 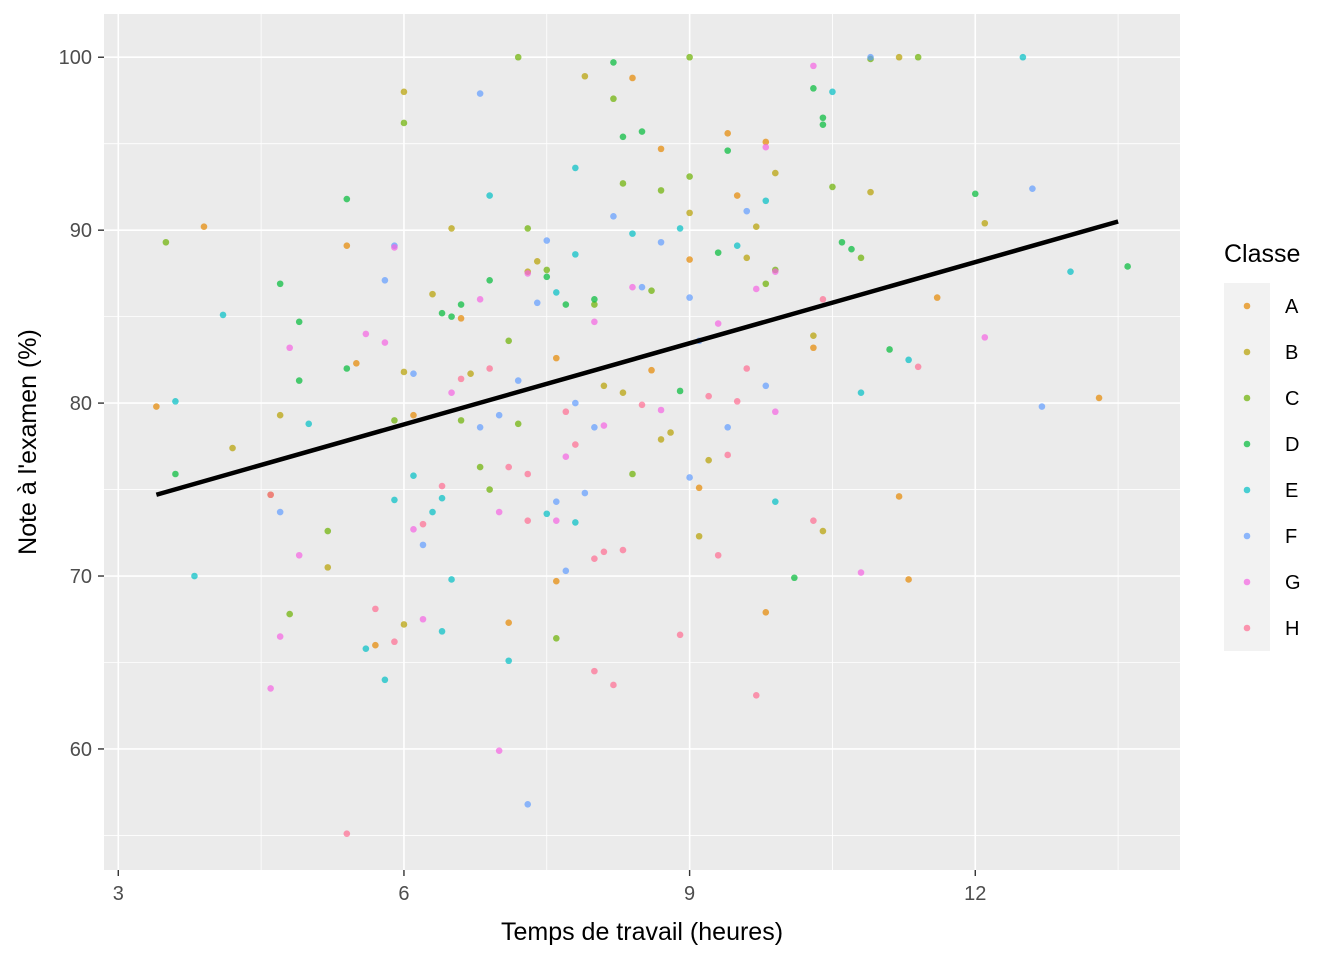 I want to click on legend-key-A, so click(x=1247, y=306).